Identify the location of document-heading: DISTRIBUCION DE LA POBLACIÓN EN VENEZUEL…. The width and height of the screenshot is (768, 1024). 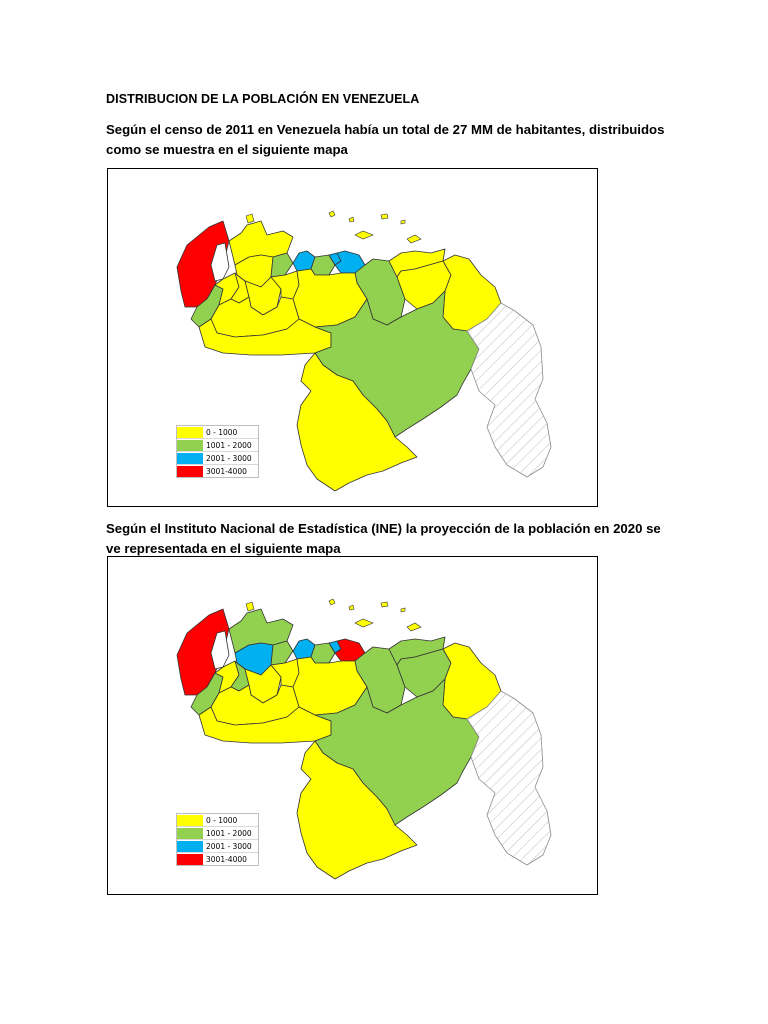
(263, 99).